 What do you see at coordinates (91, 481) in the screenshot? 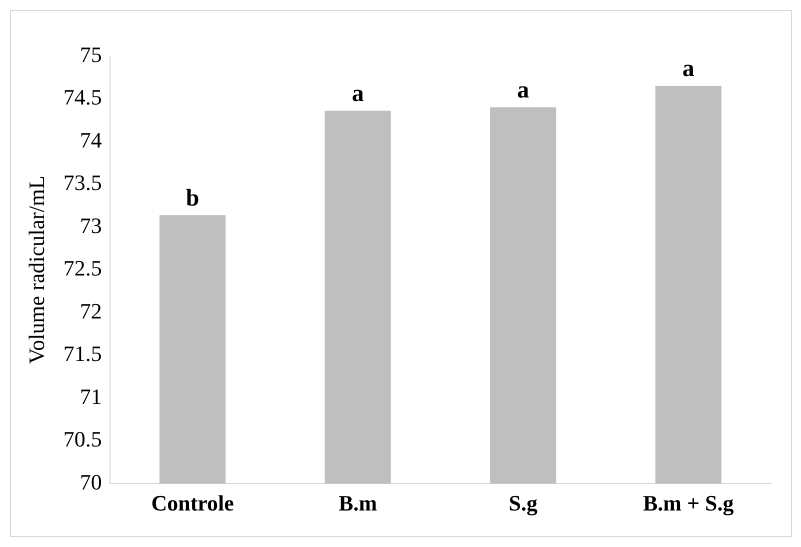
I see `y-tick-label: 70` at bounding box center [91, 481].